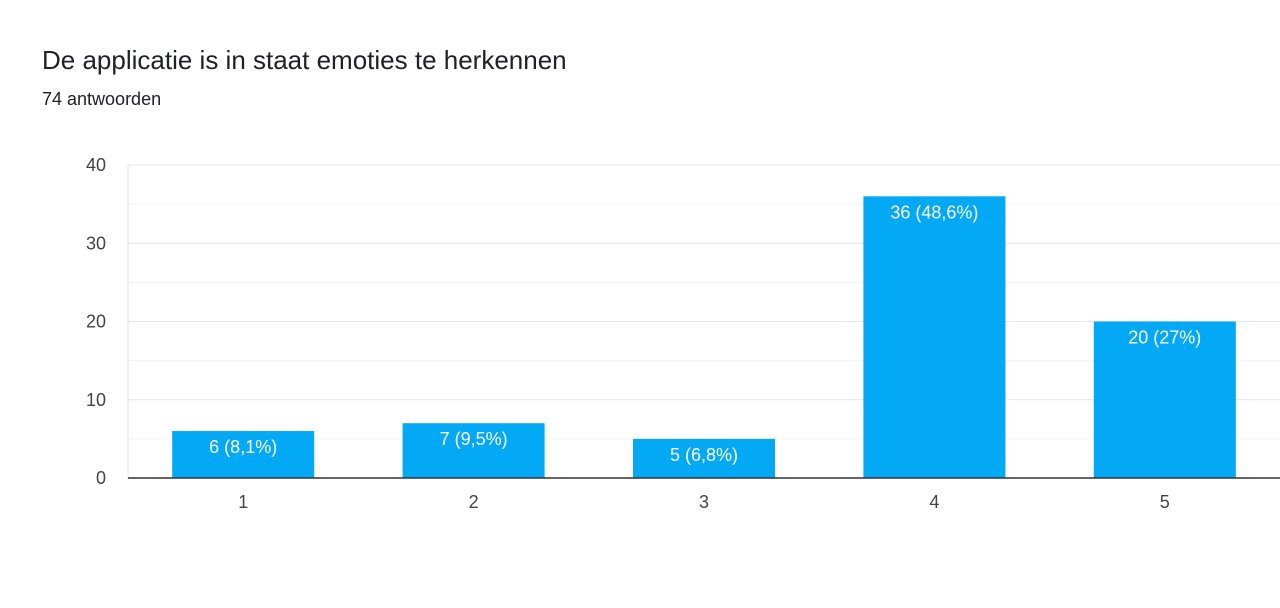 This screenshot has height=608, width=1280. Describe the element at coordinates (934, 502) in the screenshot. I see `x-tick-label: 4` at that location.